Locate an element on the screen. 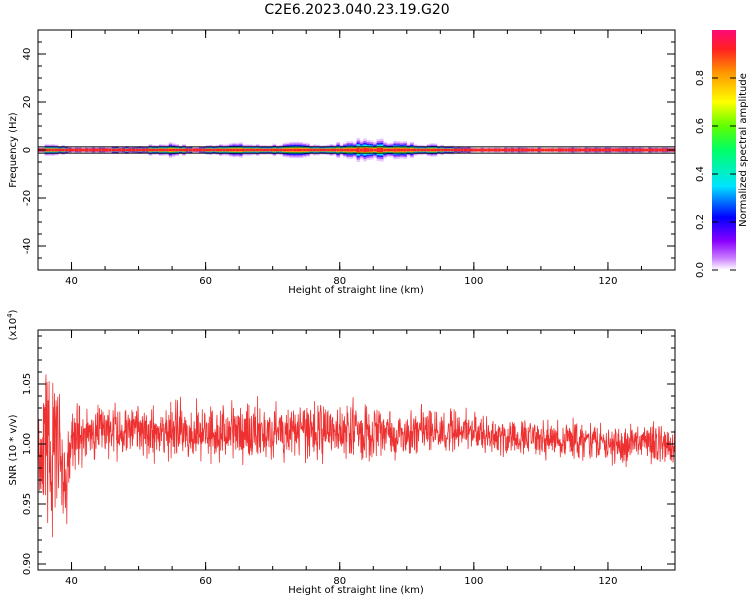  snr-x-tick-label: 40 is located at coordinates (71, 581).